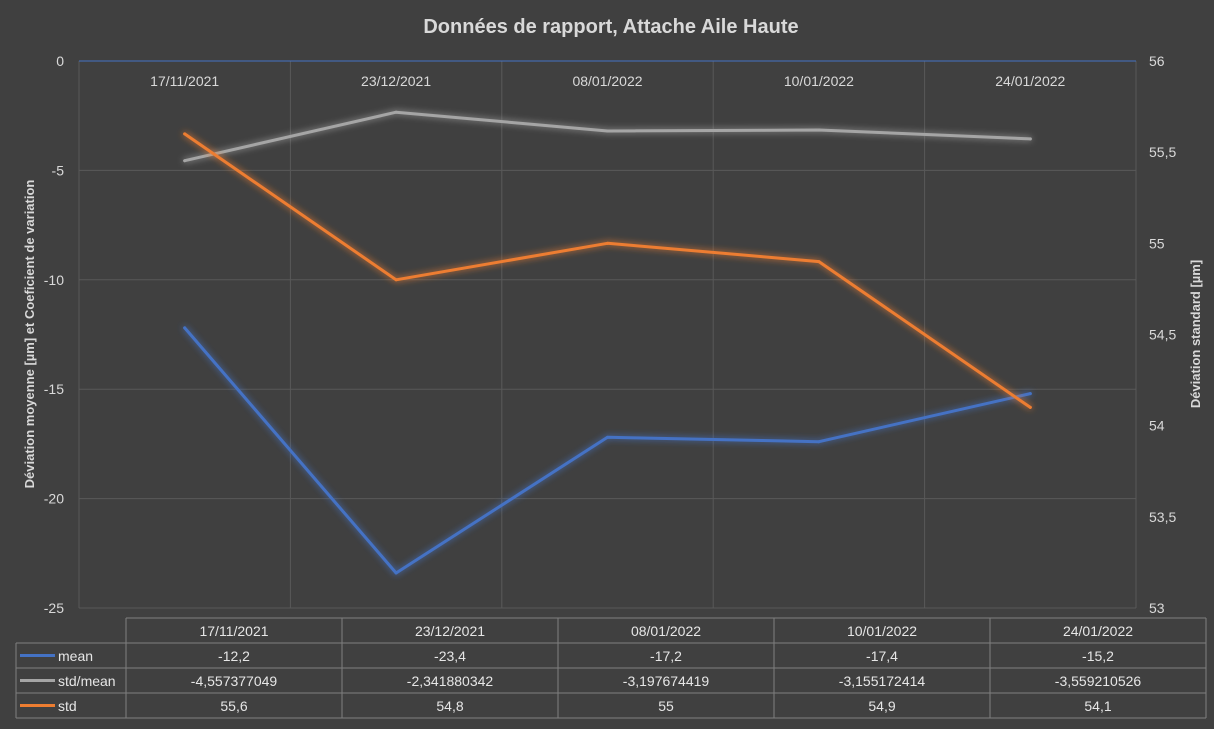 Image resolution: width=1214 pixels, height=729 pixels. Describe the element at coordinates (450, 681) in the screenshot. I see `table-cell: -2,341880342` at that location.